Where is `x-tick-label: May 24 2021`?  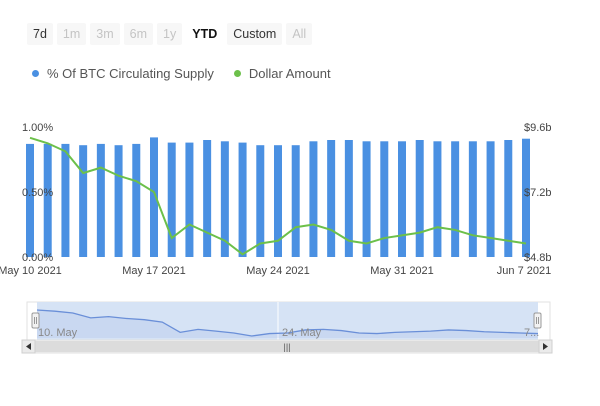 x-tick-label: May 24 2021 is located at coordinates (278, 271).